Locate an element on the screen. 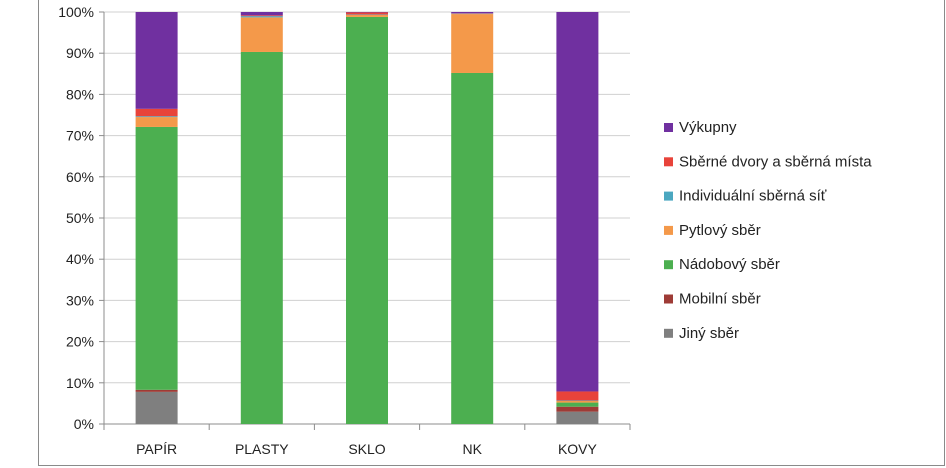 The width and height of the screenshot is (946, 468). x-tick-label: SKLO is located at coordinates (366, 449).